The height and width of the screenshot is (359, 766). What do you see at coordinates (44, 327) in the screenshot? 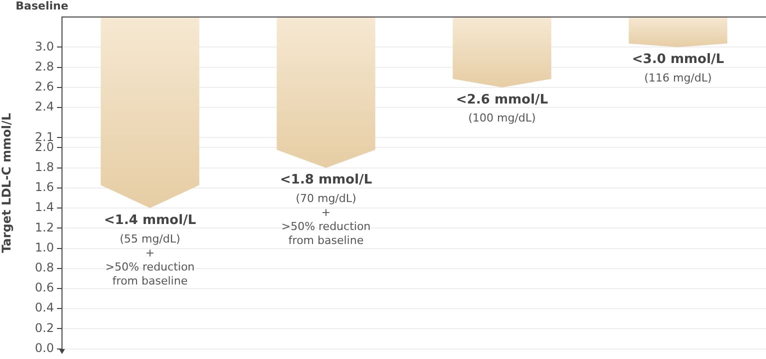
I see `y-tick-label: 0.2` at bounding box center [44, 327].